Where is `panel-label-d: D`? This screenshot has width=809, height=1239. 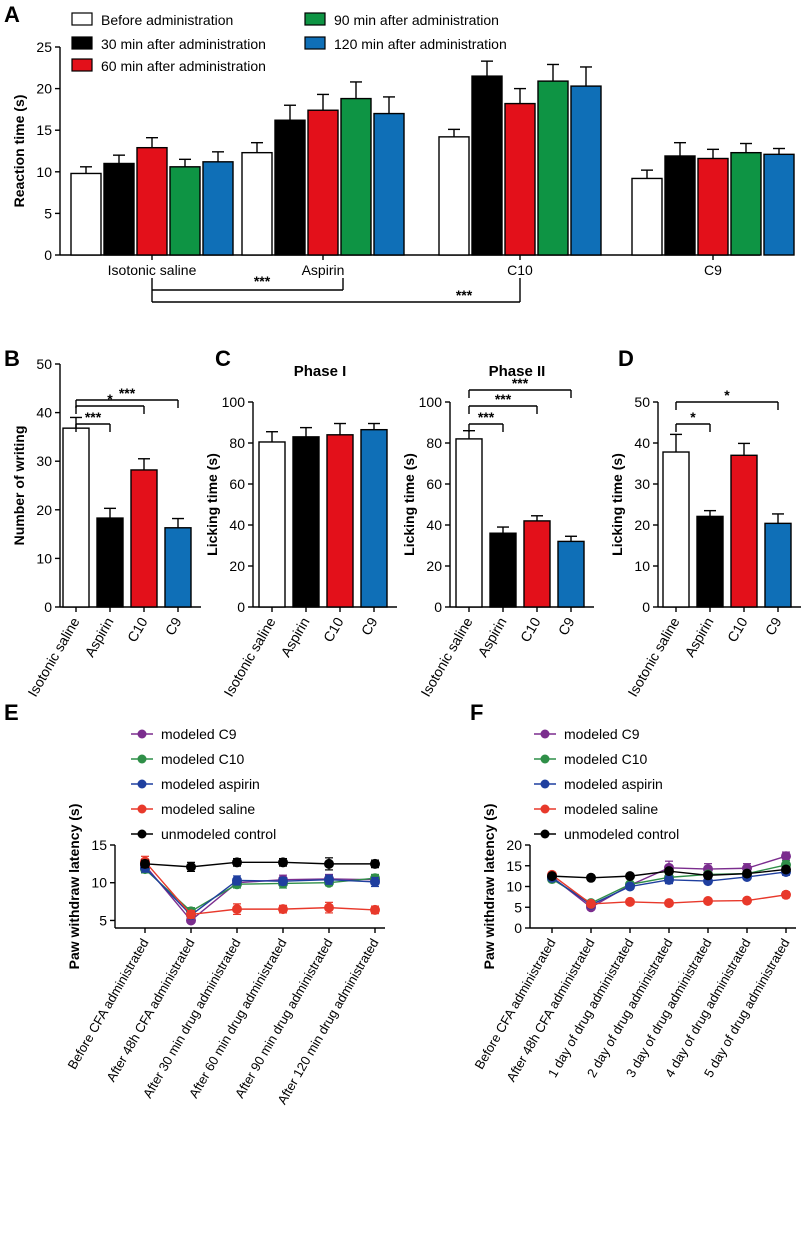 panel-label-d: D is located at coordinates (626, 358).